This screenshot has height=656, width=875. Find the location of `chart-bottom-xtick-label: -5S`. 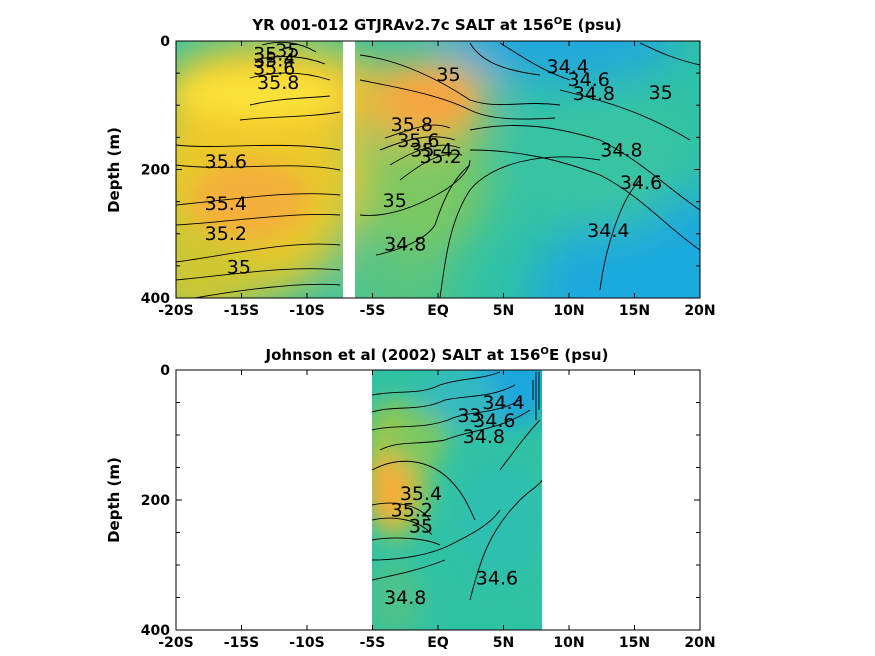

chart-bottom-xtick-label: -5S is located at coordinates (373, 643).